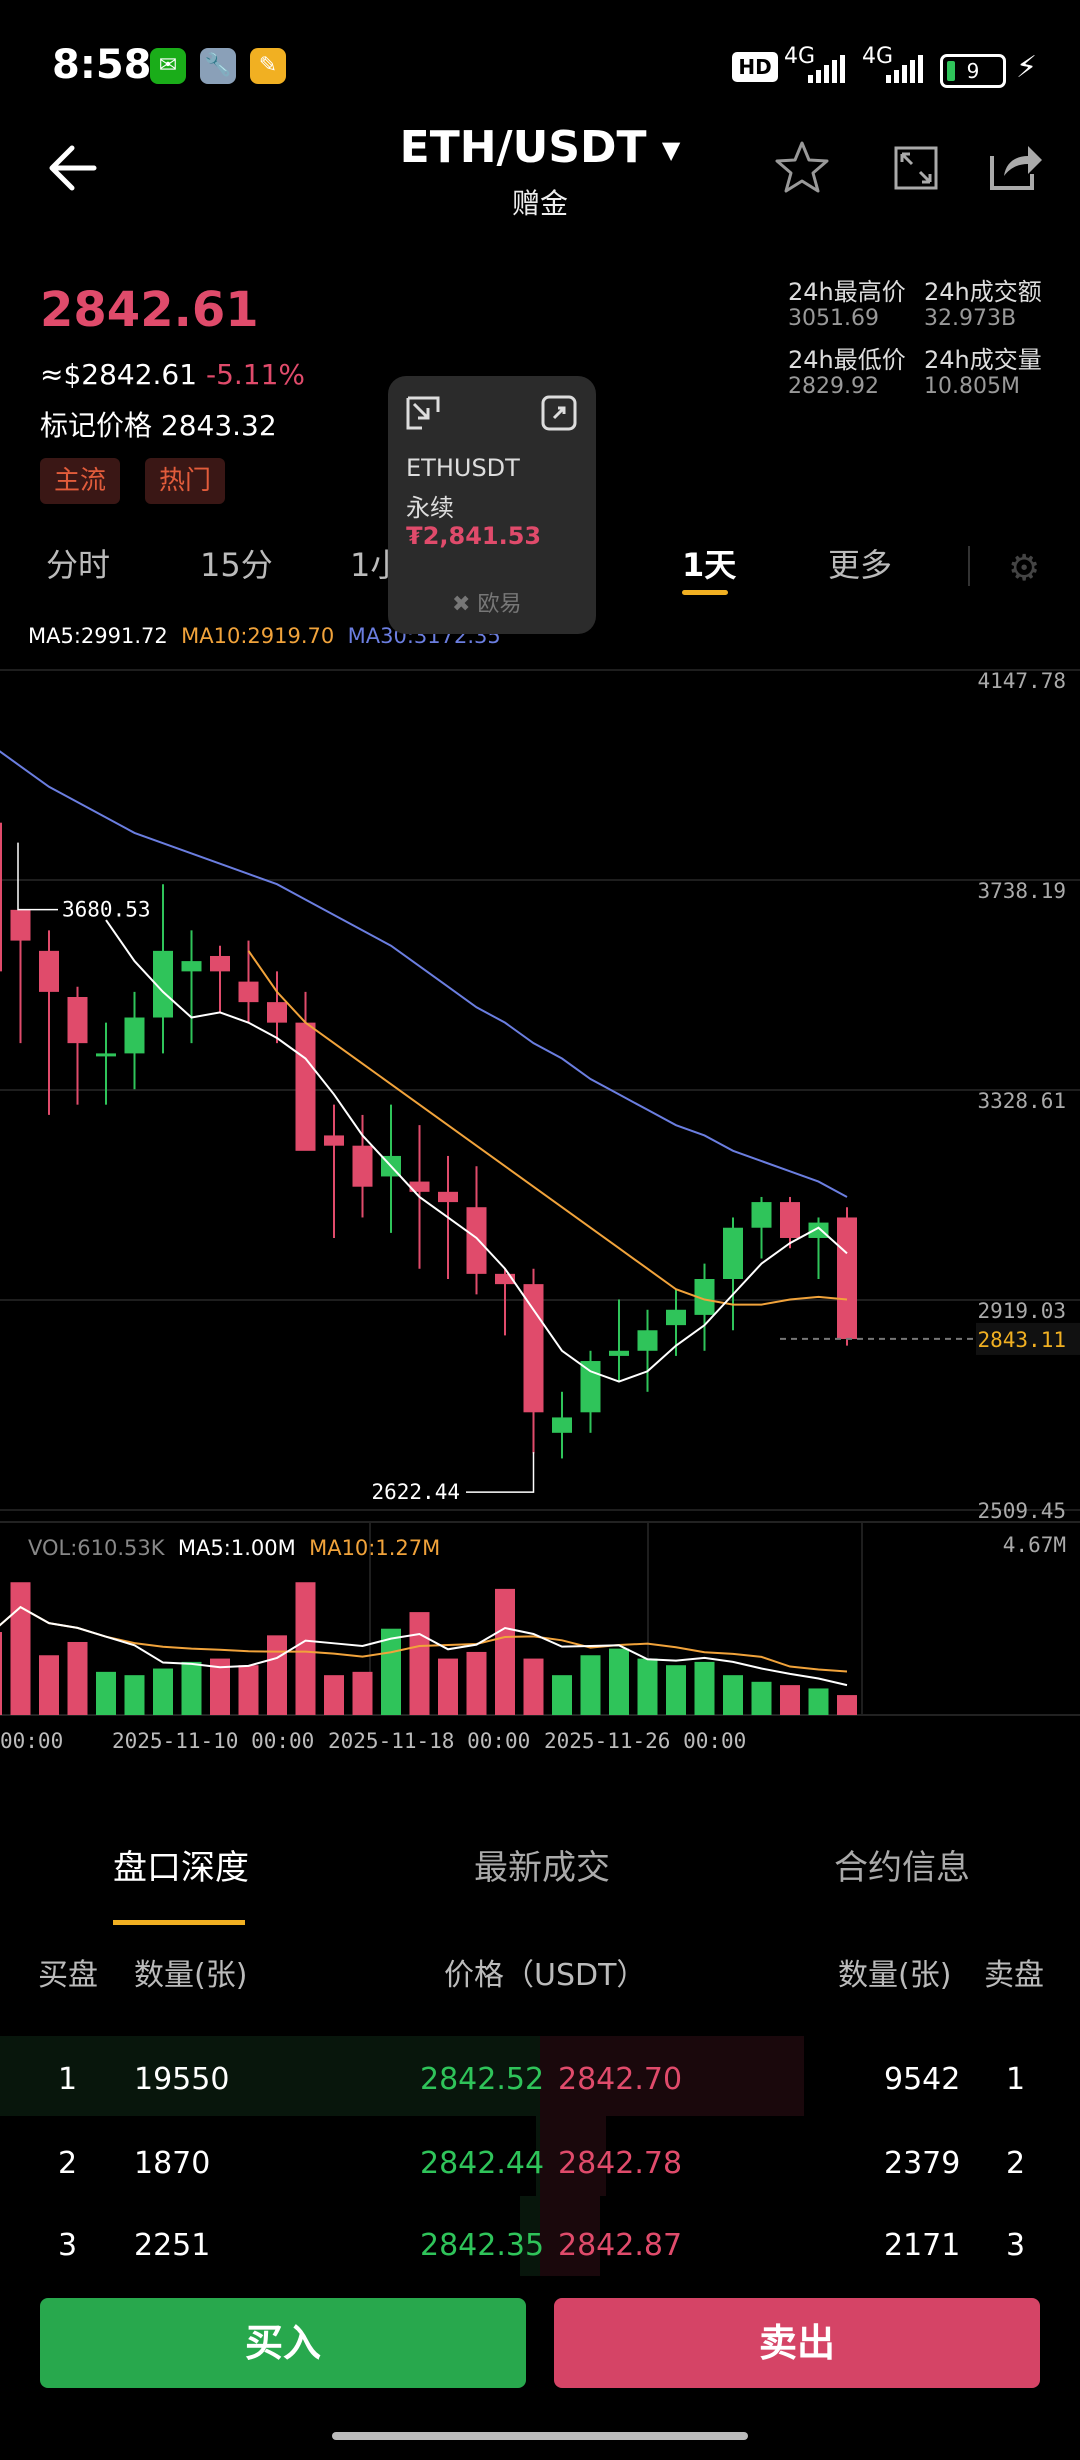 This screenshot has height=2460, width=1080. I want to click on tab-15m: 15分, so click(236, 565).